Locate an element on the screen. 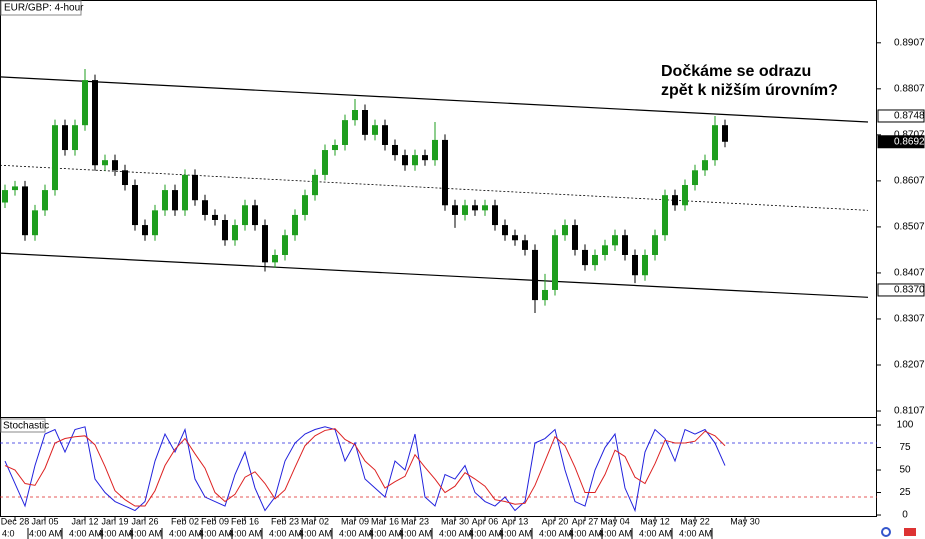  price-label: 0.8748 is located at coordinates (909, 116).